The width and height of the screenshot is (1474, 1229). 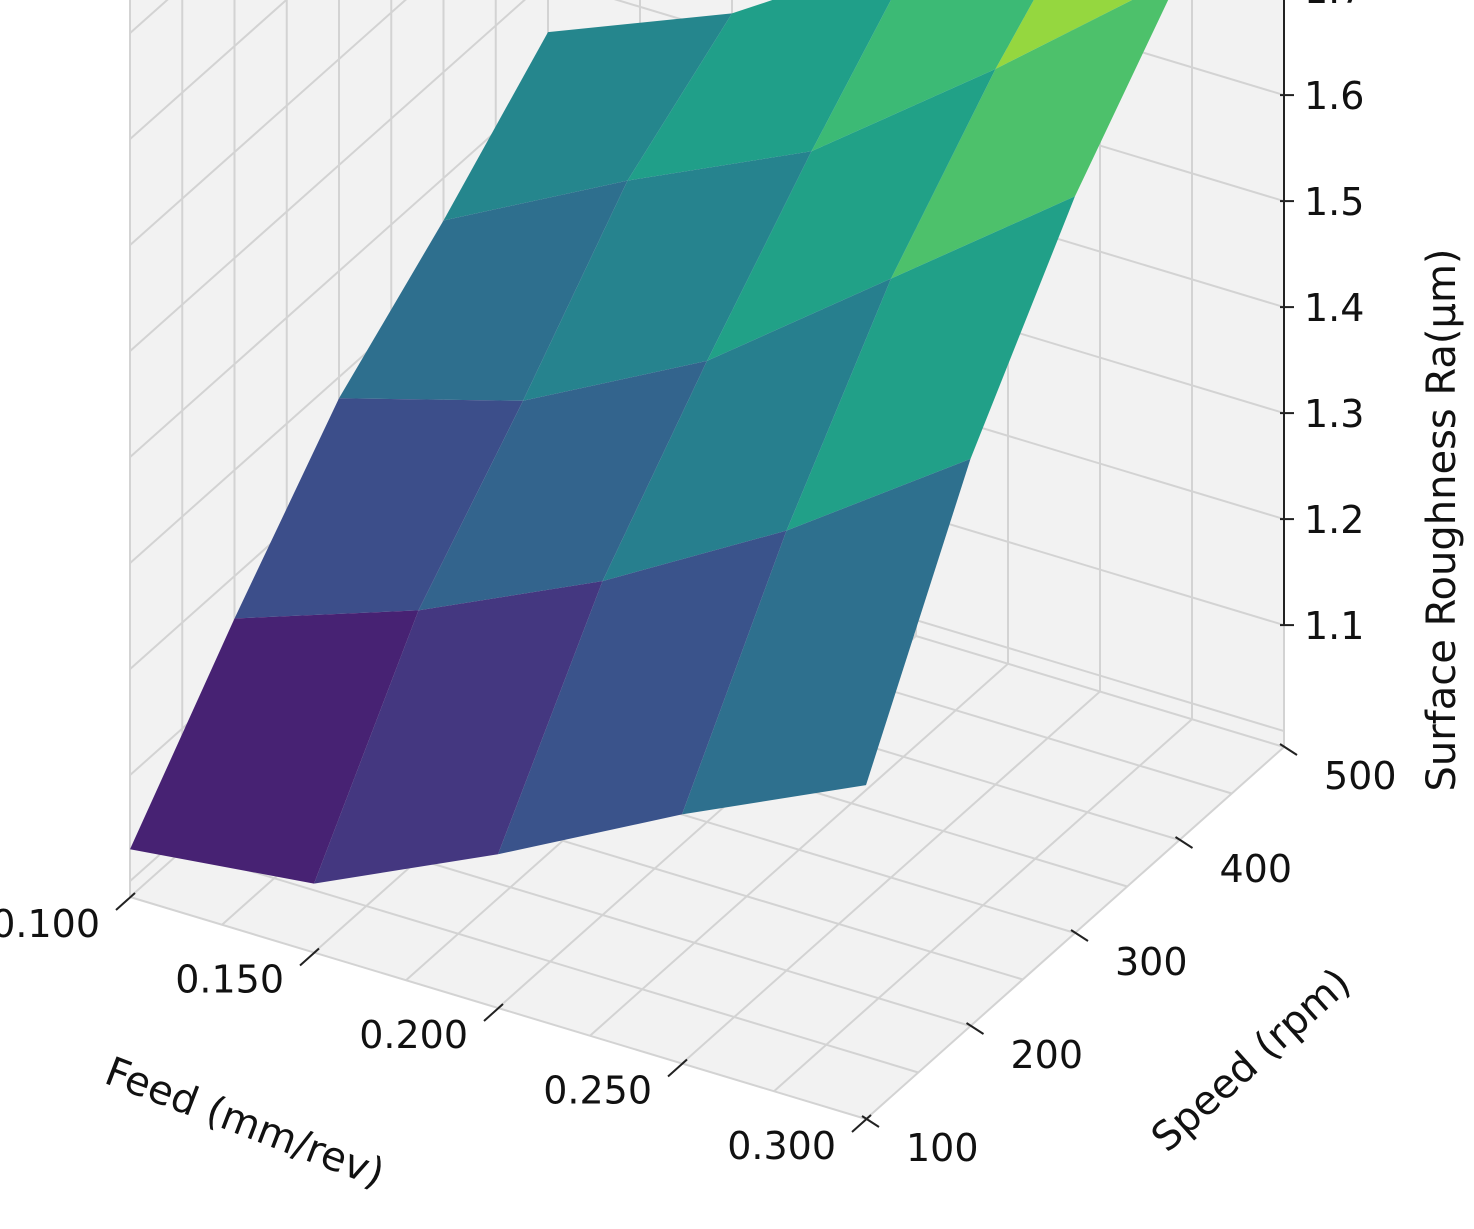 I want to click on x-tick-label: 0.250, so click(x=597, y=1091).